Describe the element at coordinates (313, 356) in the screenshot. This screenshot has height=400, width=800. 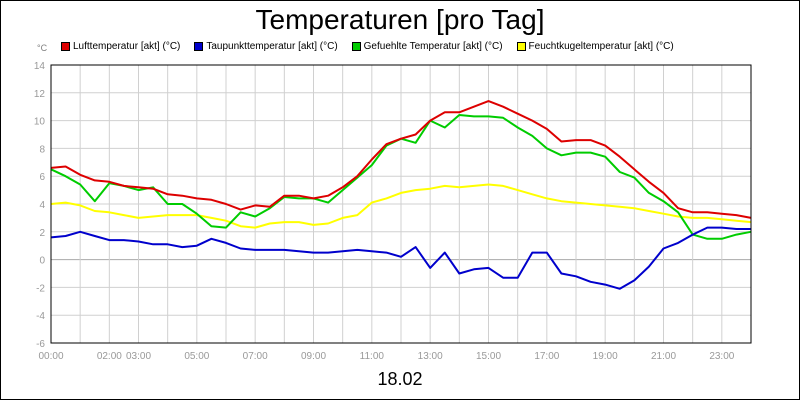
I see `x-tick-label: 09:00` at that location.